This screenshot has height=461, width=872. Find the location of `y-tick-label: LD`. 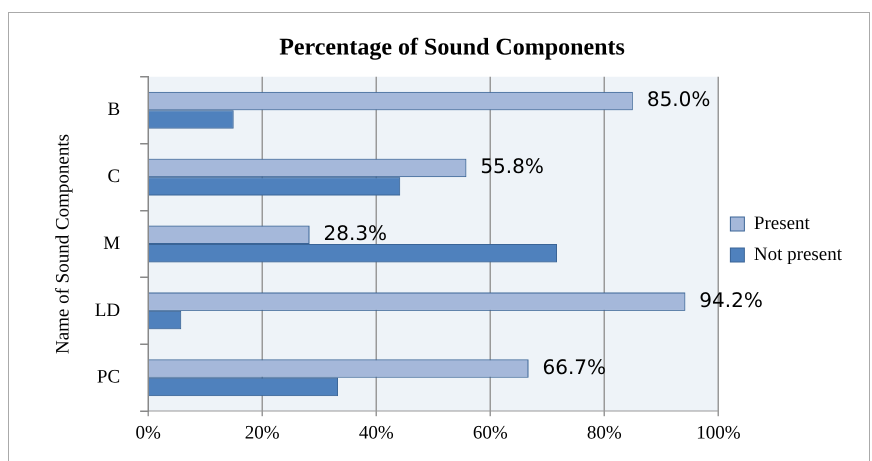

y-tick-label: LD is located at coordinates (107, 310).